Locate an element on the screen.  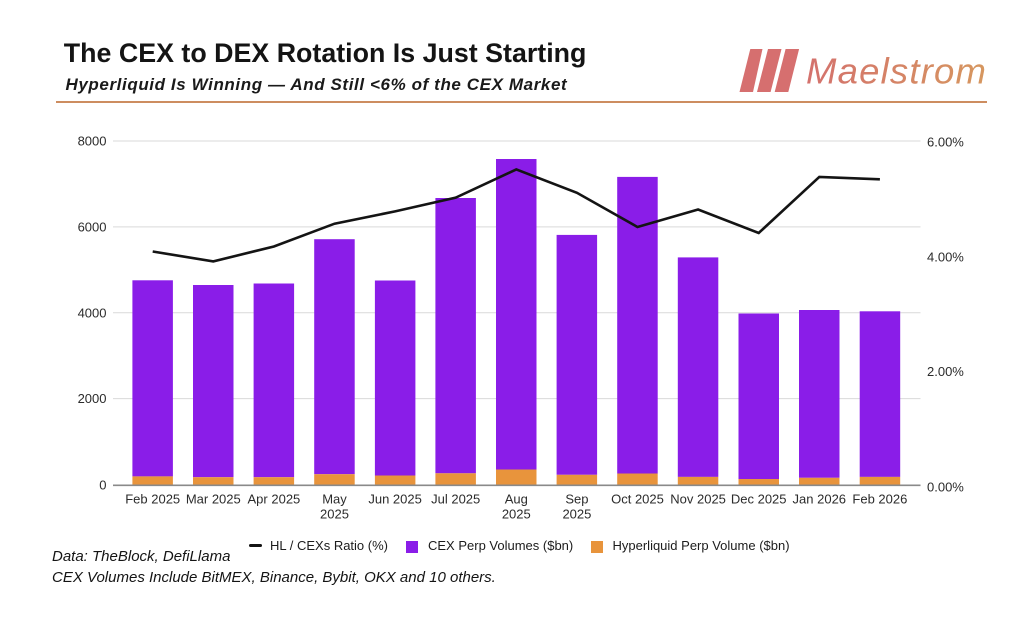
svg-text: Apr 2025 is located at coordinates (274, 499).